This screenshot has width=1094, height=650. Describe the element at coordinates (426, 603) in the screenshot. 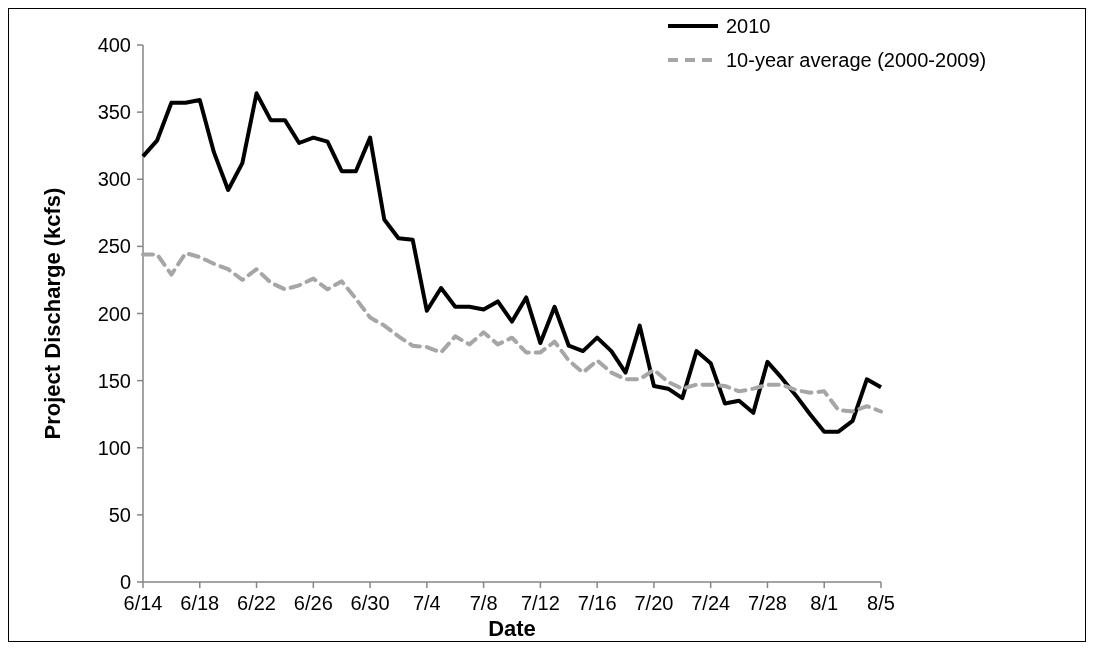

I see `x-tick-label: 7/4` at that location.